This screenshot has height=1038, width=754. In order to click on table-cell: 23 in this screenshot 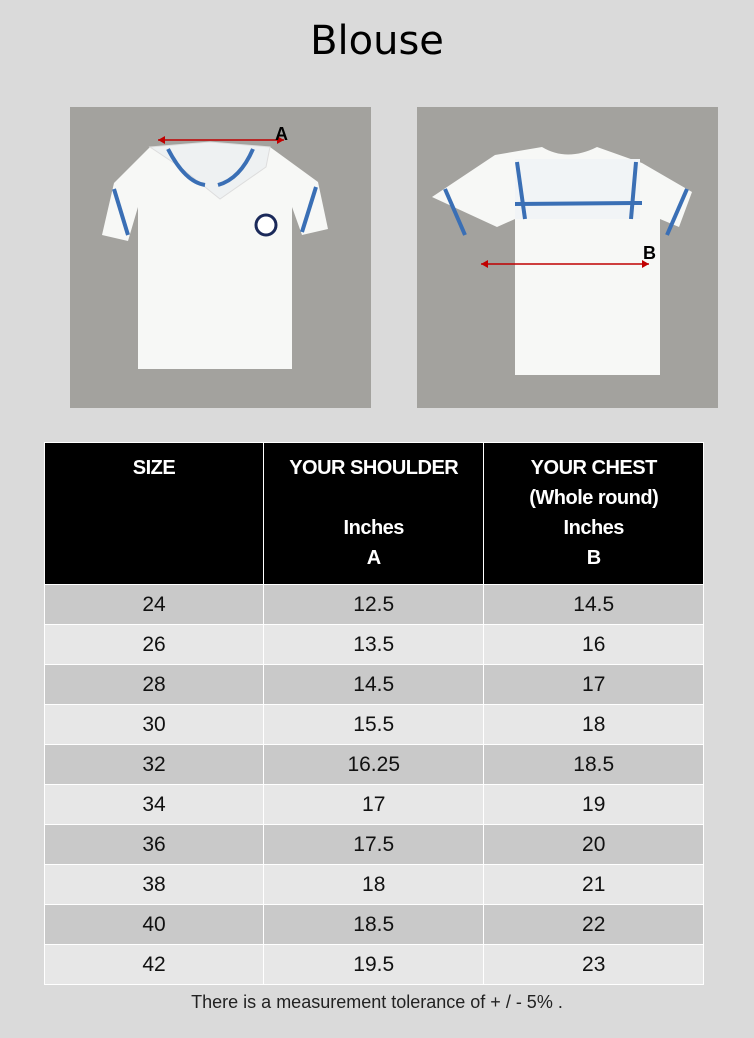, I will do `click(593, 964)`.